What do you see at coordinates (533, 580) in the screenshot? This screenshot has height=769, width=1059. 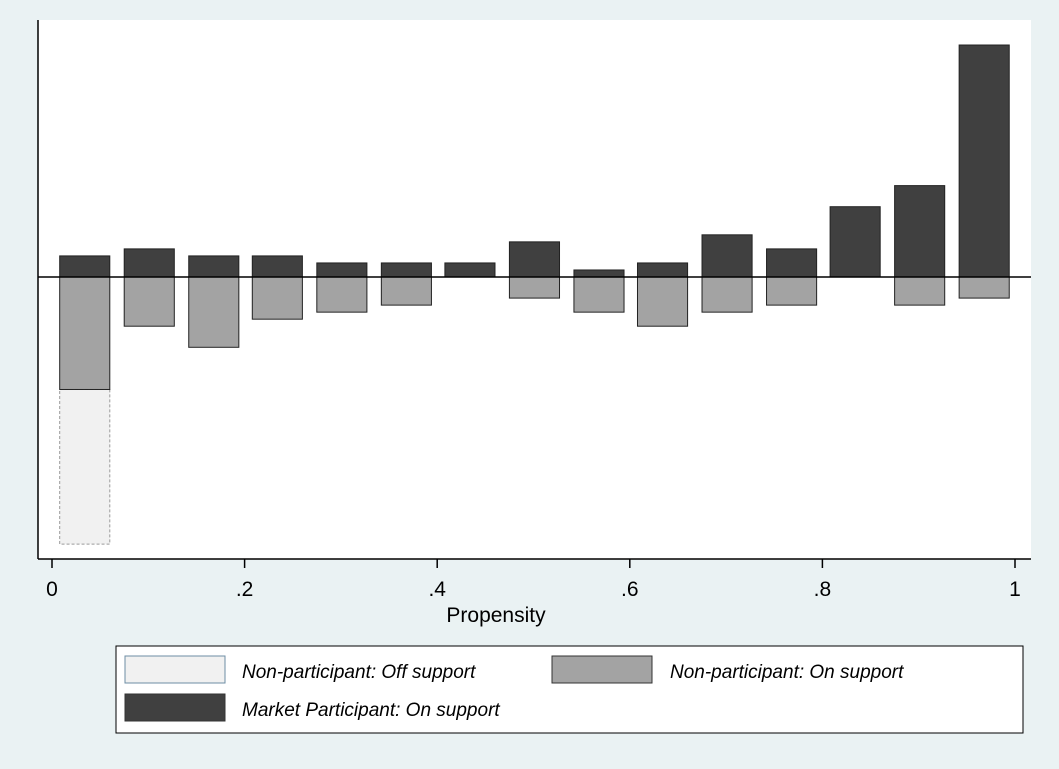 I see `x-axis-ticks: 0 .2 .4 .6 .8 1` at bounding box center [533, 580].